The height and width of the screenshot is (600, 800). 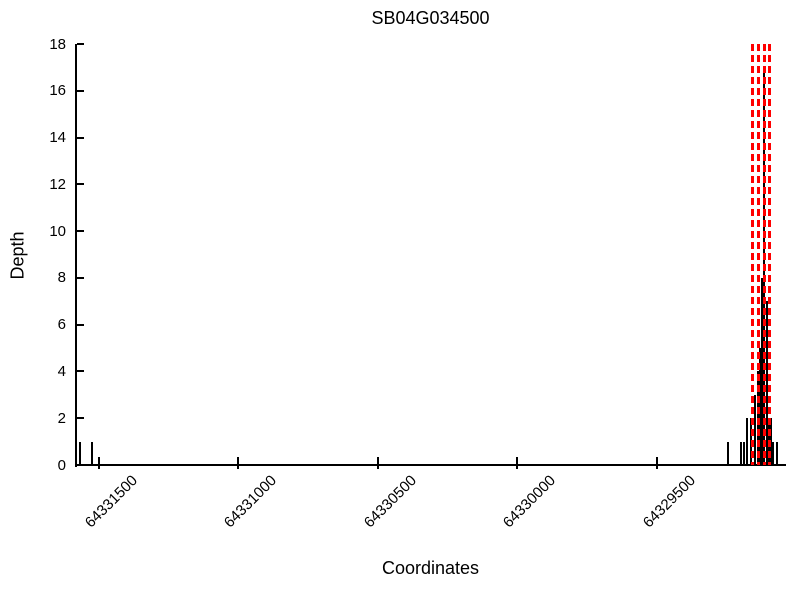 What do you see at coordinates (57, 44) in the screenshot?
I see `y-tick-label: 18` at bounding box center [57, 44].